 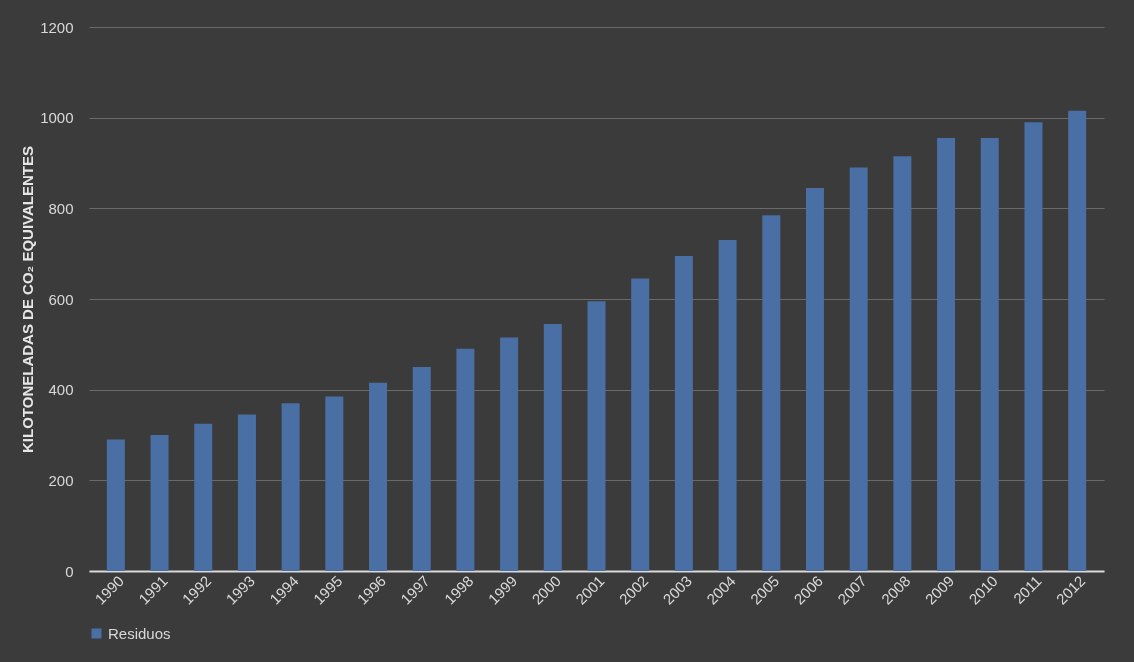 What do you see at coordinates (139, 633) in the screenshot?
I see `legend-label: Residuos` at bounding box center [139, 633].